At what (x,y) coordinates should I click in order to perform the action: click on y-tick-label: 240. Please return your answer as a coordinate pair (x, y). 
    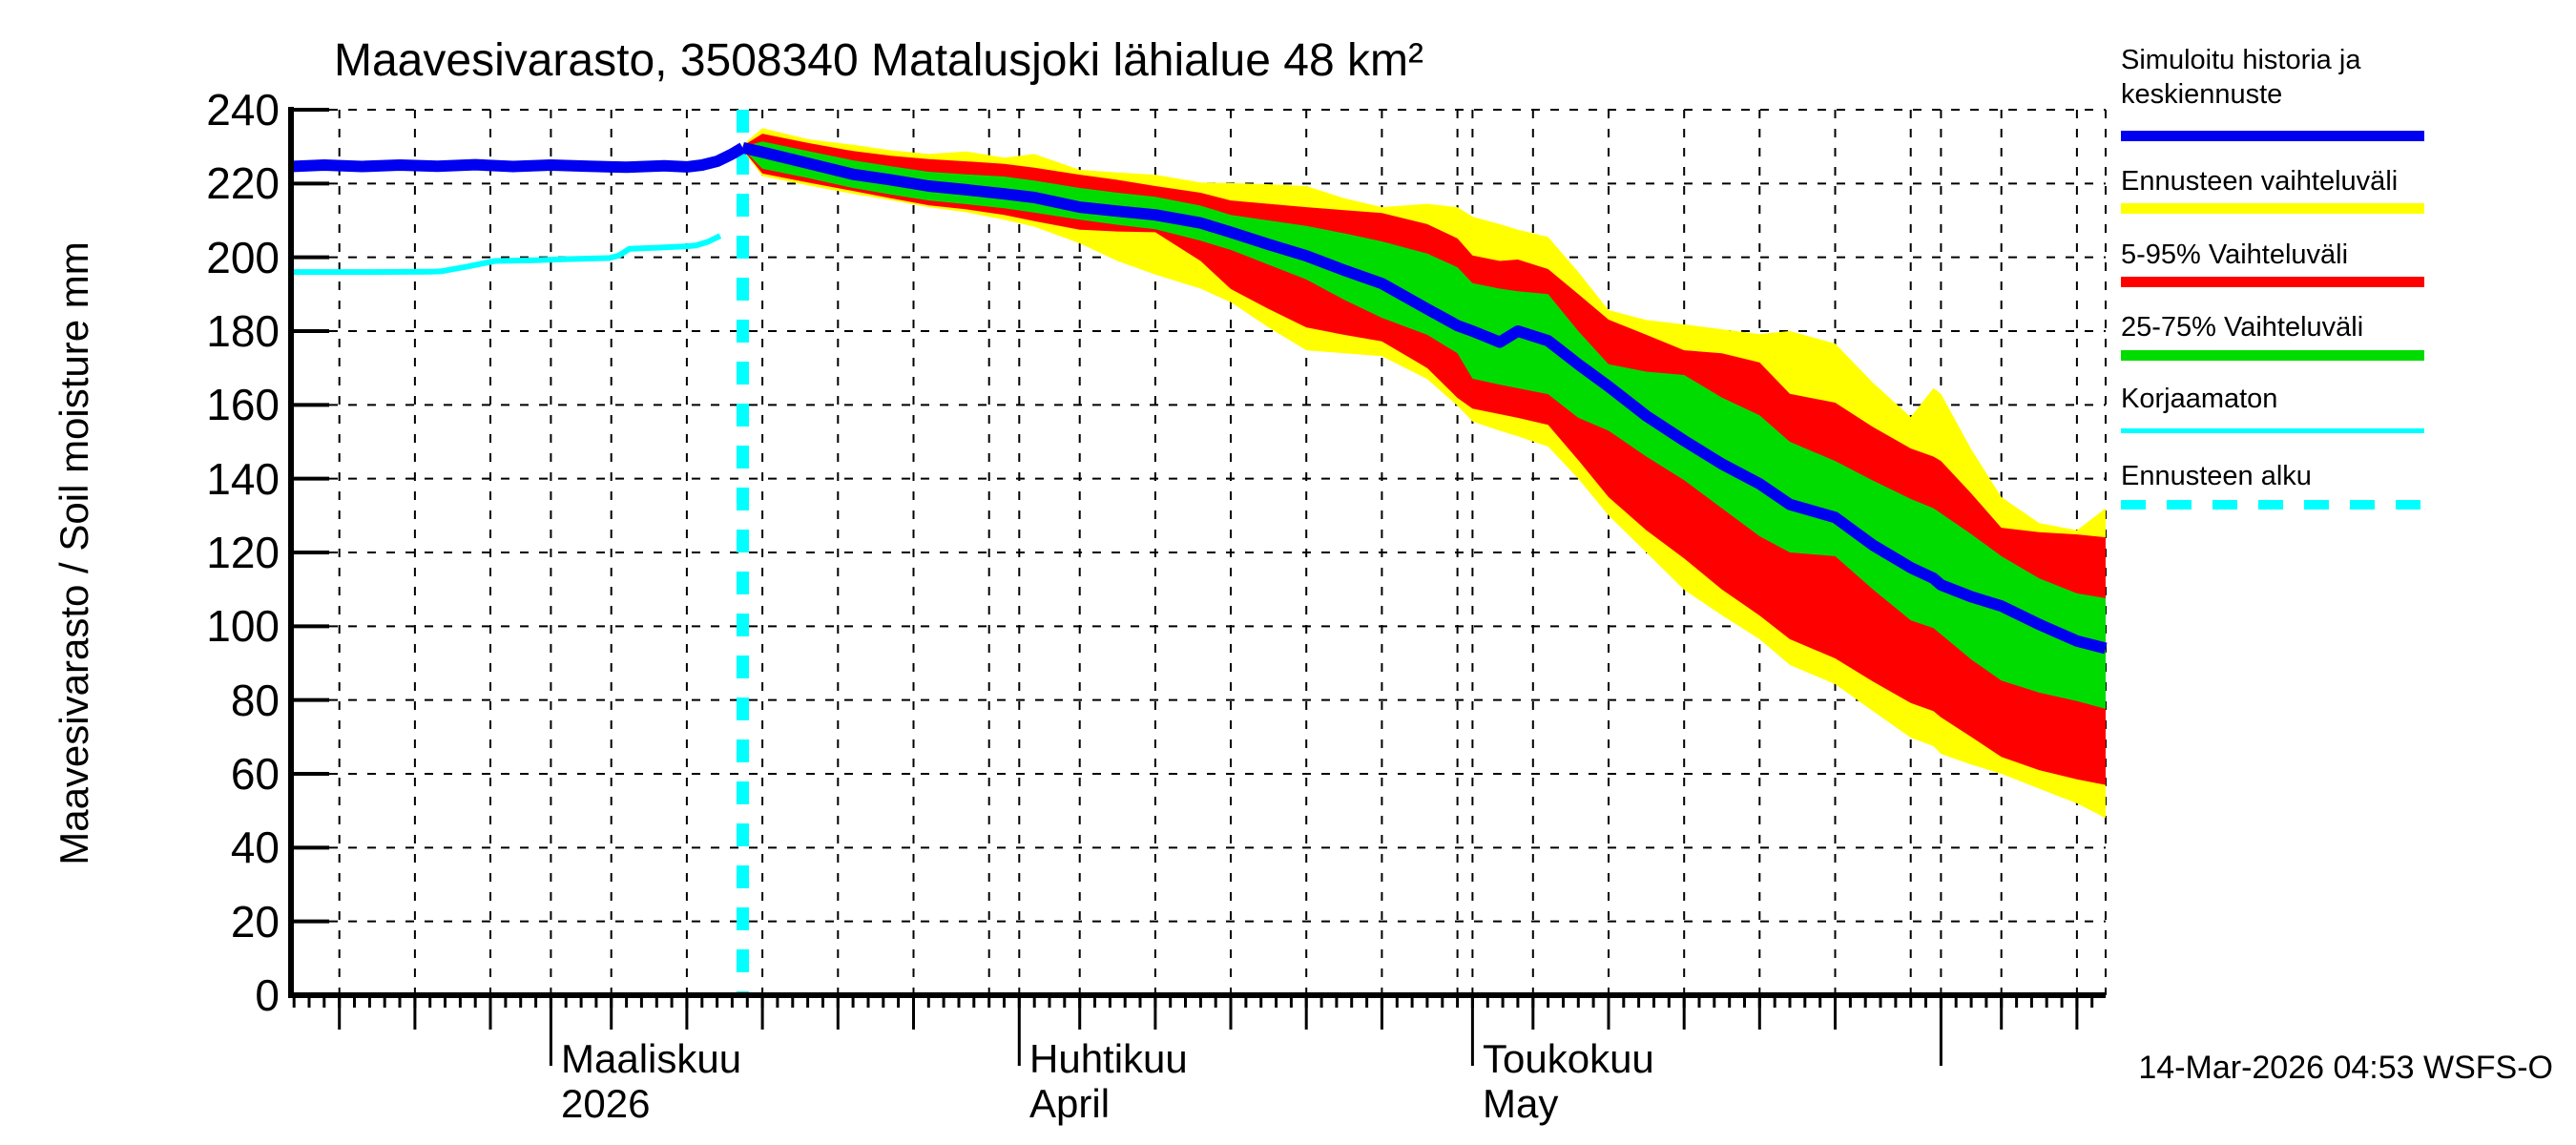
    Looking at the image, I should click on (243, 110).